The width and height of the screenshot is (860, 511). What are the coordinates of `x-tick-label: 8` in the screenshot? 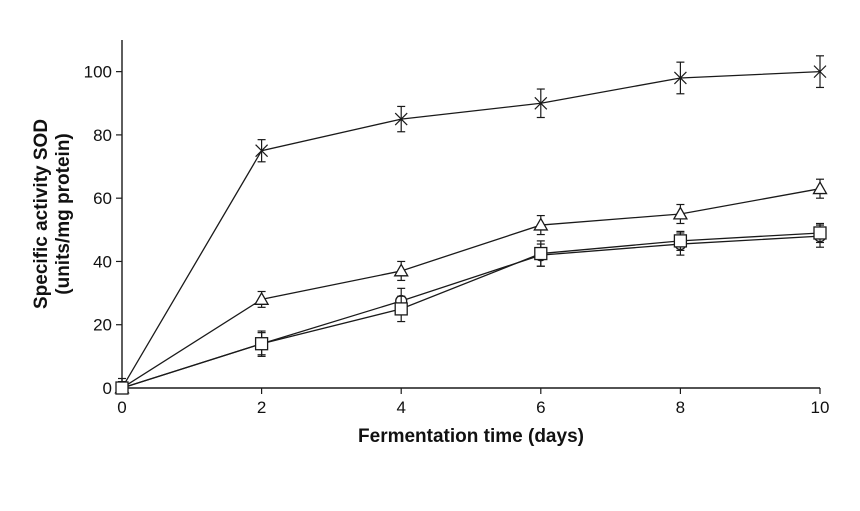 It's located at (680, 407).